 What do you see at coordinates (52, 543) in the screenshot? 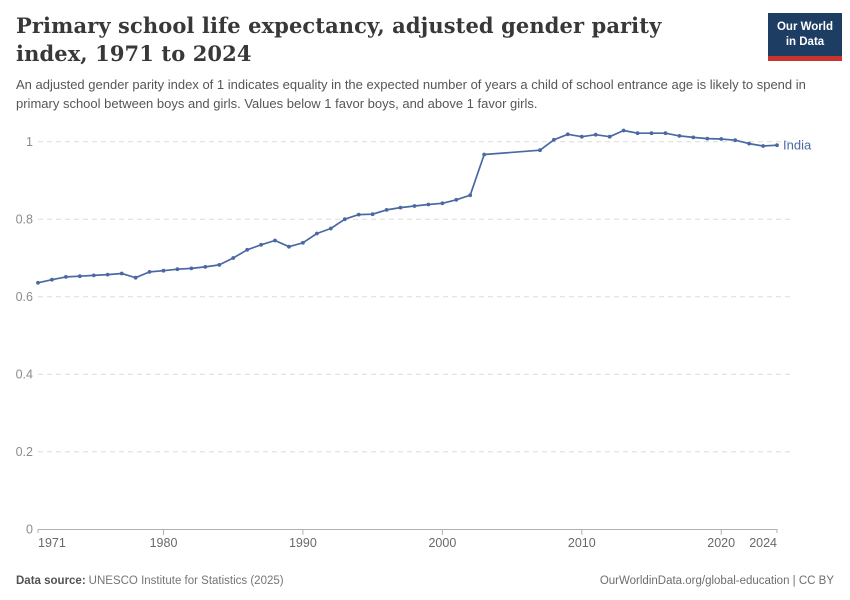
I see `x-tick-label: 1971` at bounding box center [52, 543].